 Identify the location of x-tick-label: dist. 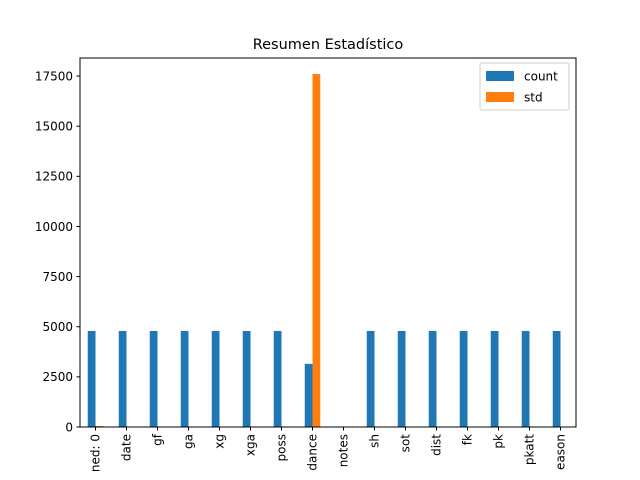
(437, 445).